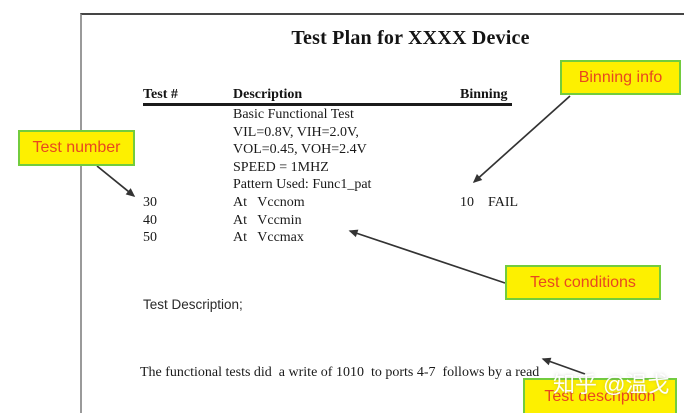  I want to click on cell-test-number: 40, so click(150, 220).